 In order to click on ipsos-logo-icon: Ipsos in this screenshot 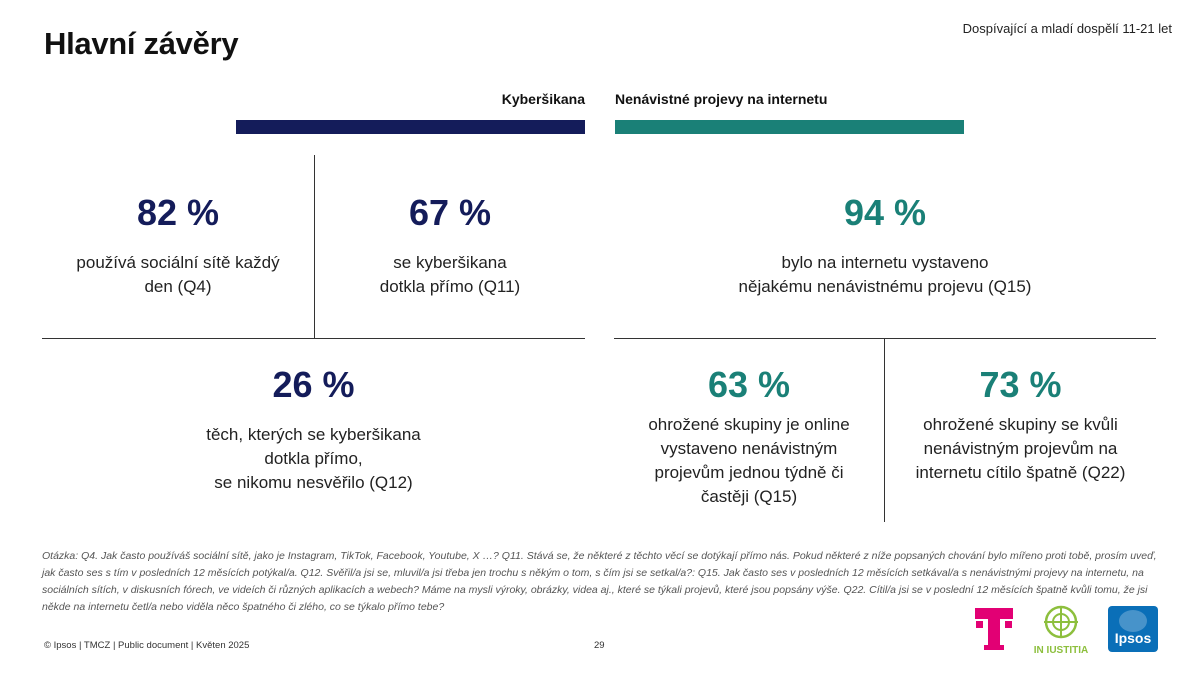, I will do `click(1133, 629)`.